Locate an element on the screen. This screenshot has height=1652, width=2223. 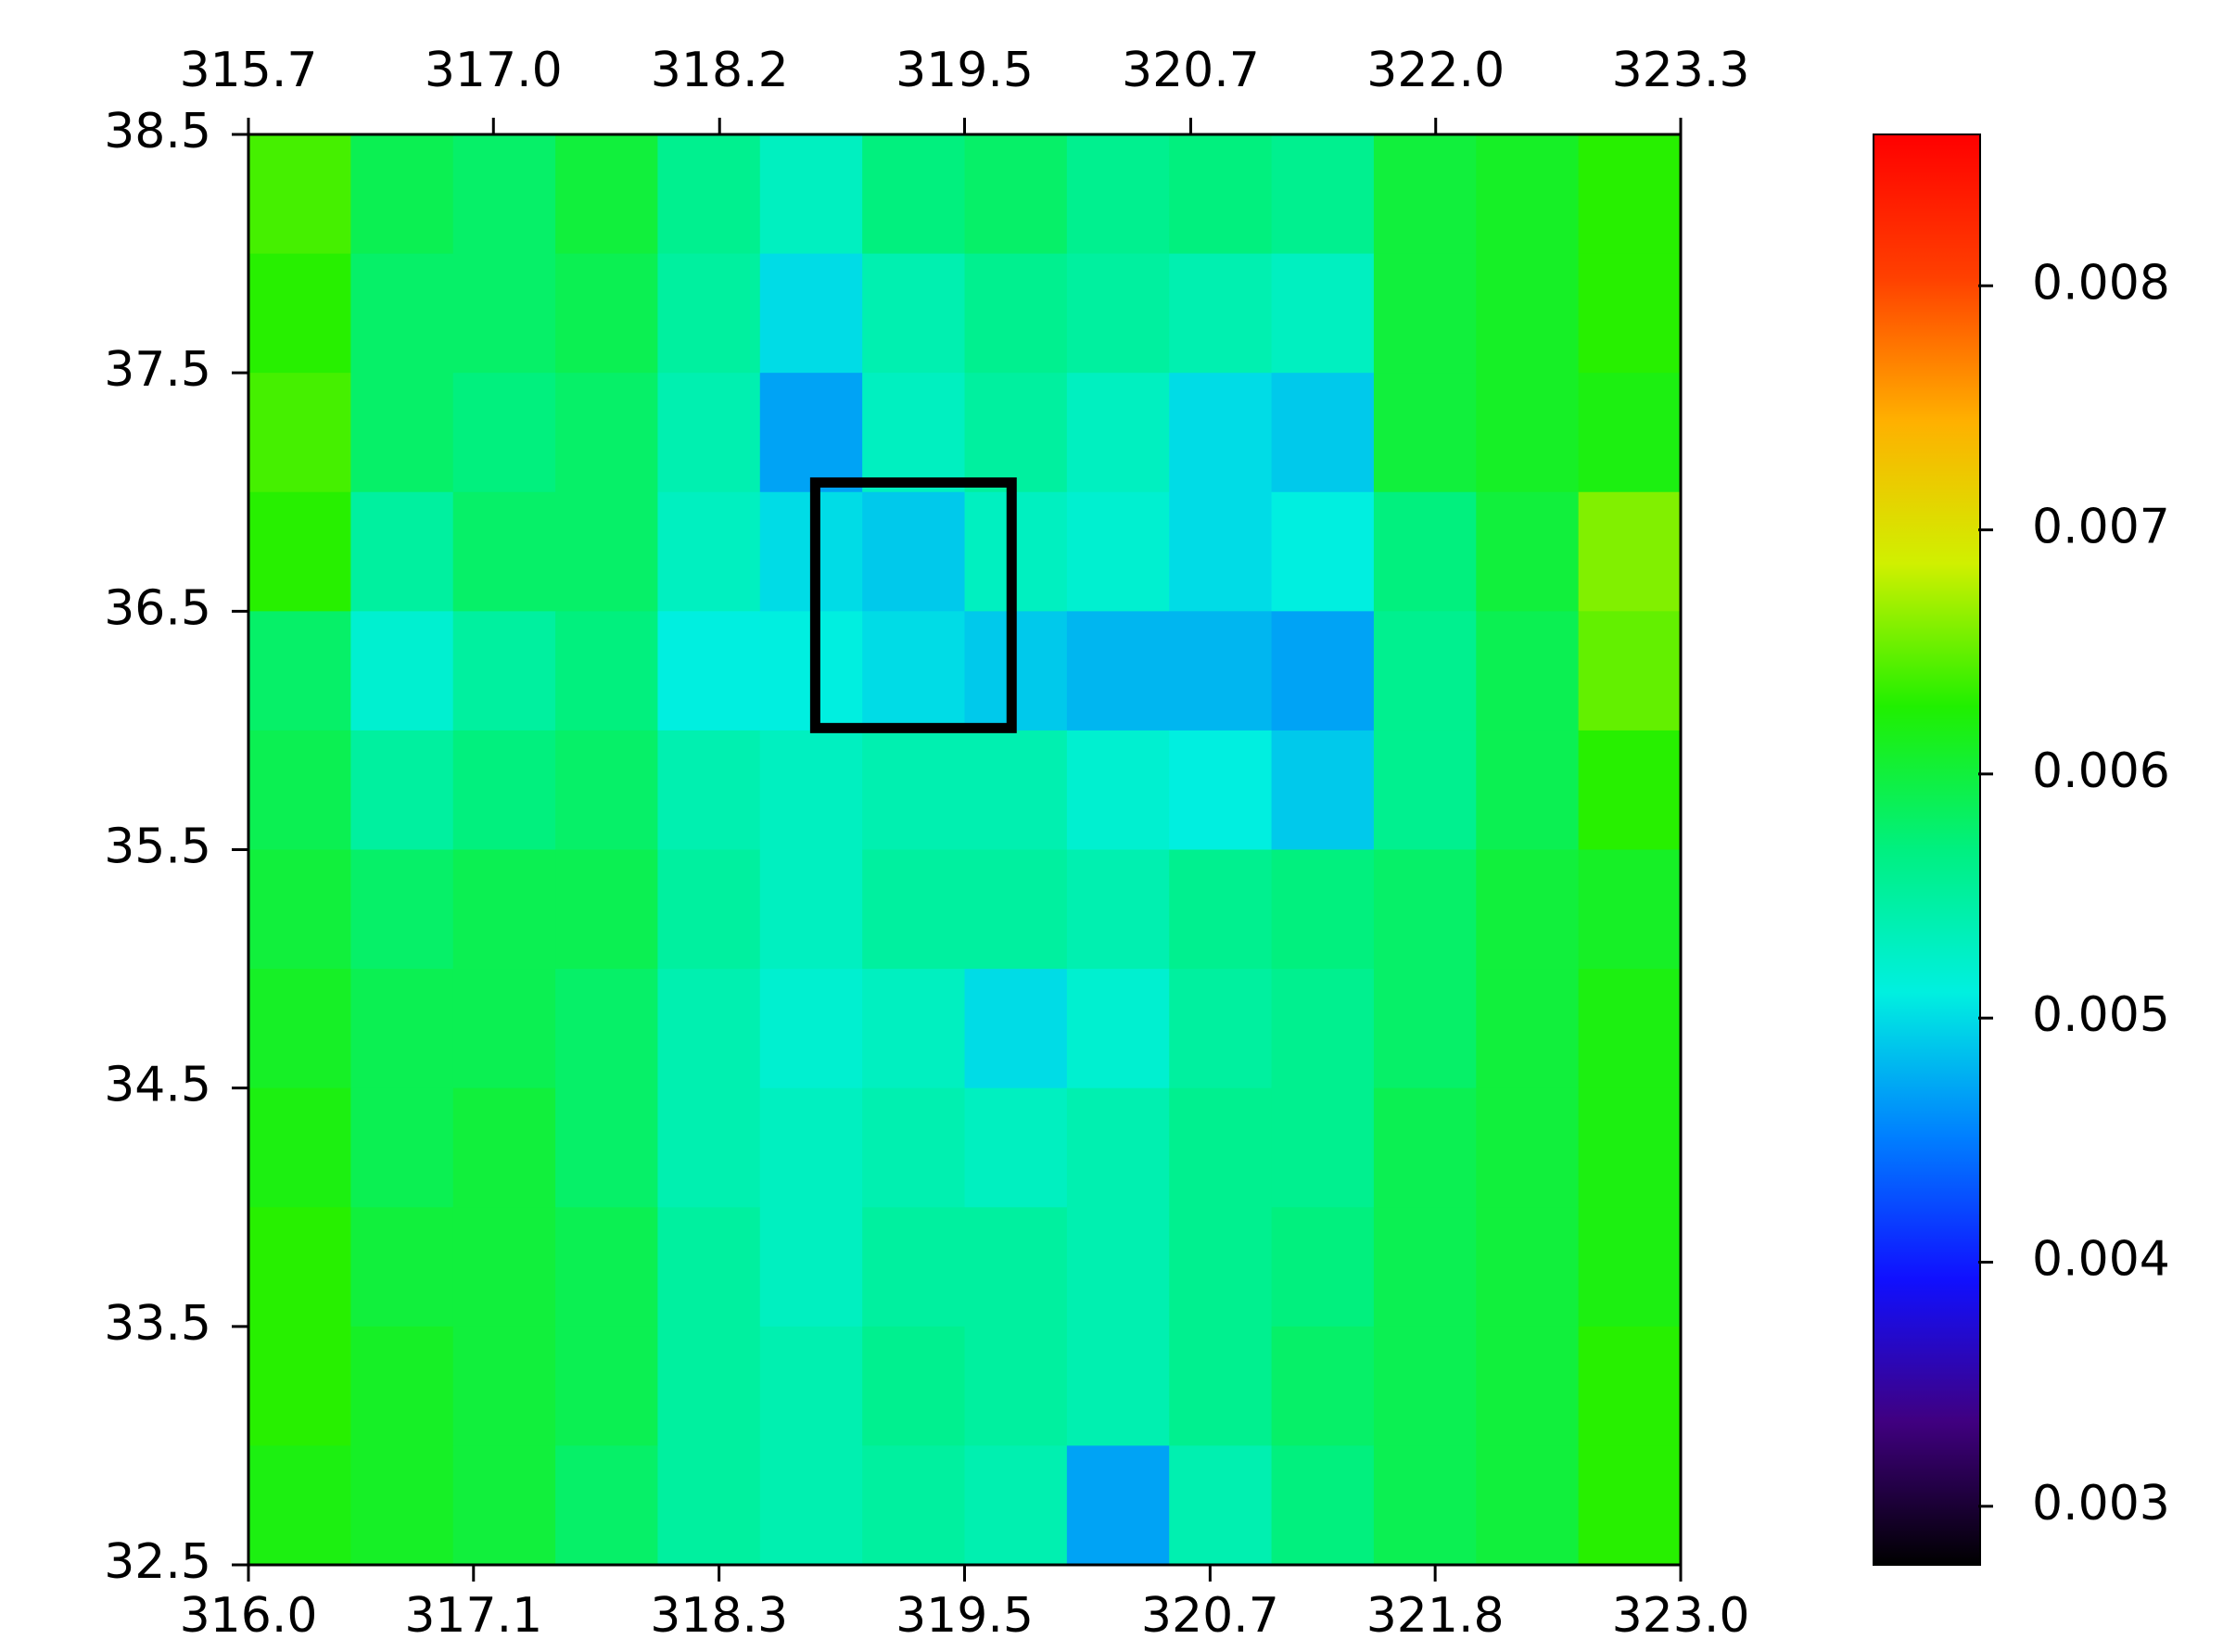
colorbar-tick-label: 0.005 is located at coordinates (2101, 1015).